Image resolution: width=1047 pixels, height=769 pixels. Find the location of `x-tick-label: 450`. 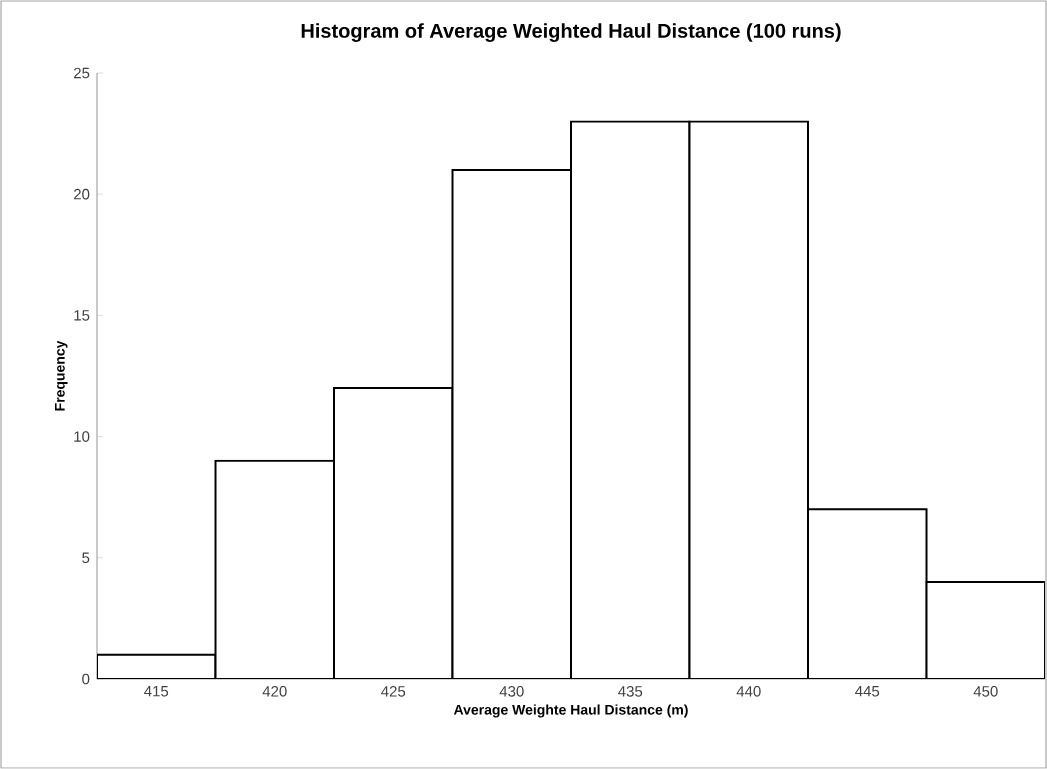

x-tick-label: 450 is located at coordinates (985, 691).